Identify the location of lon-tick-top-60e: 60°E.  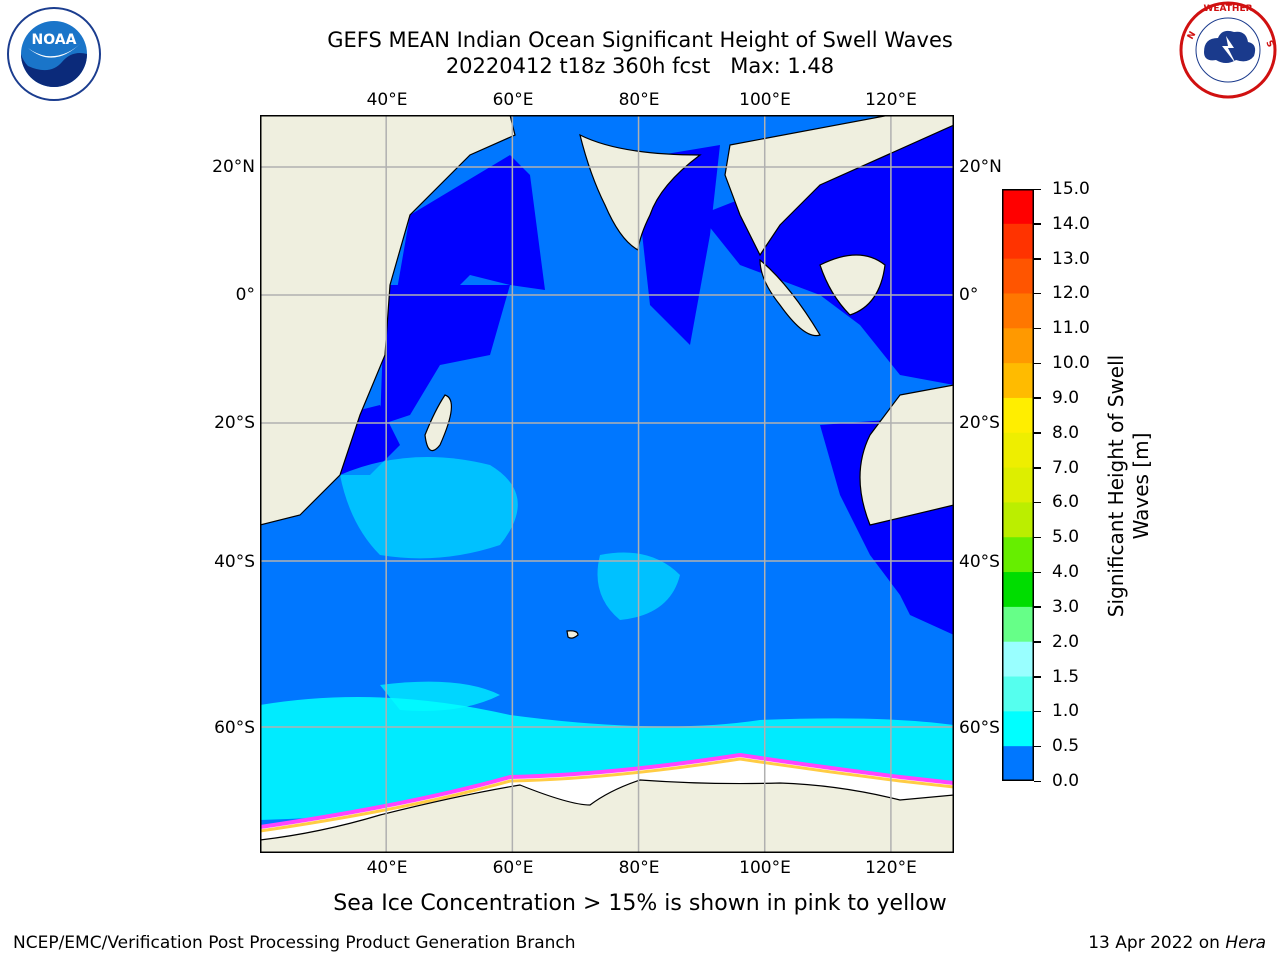
(513, 100).